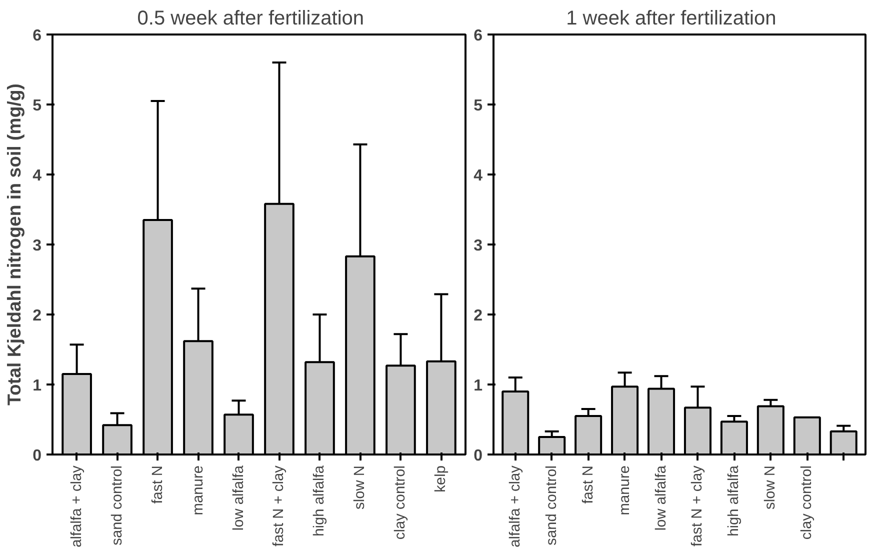 This screenshot has width=877, height=560. Describe the element at coordinates (441, 478) in the screenshot. I see `x-tick-label: kelp` at that location.